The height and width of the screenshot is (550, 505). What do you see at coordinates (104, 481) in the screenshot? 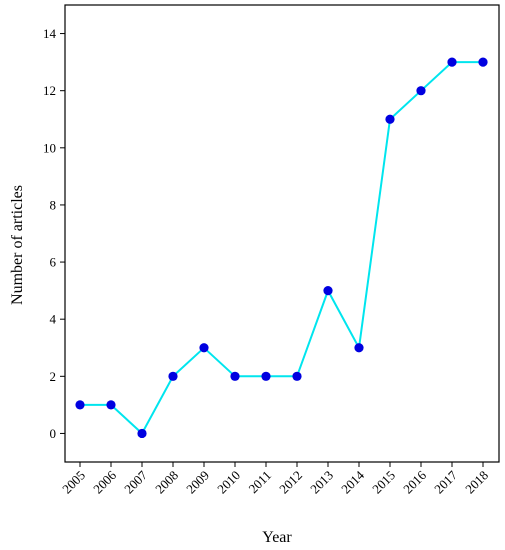
I see `x-tick-label: 2006` at bounding box center [104, 481].